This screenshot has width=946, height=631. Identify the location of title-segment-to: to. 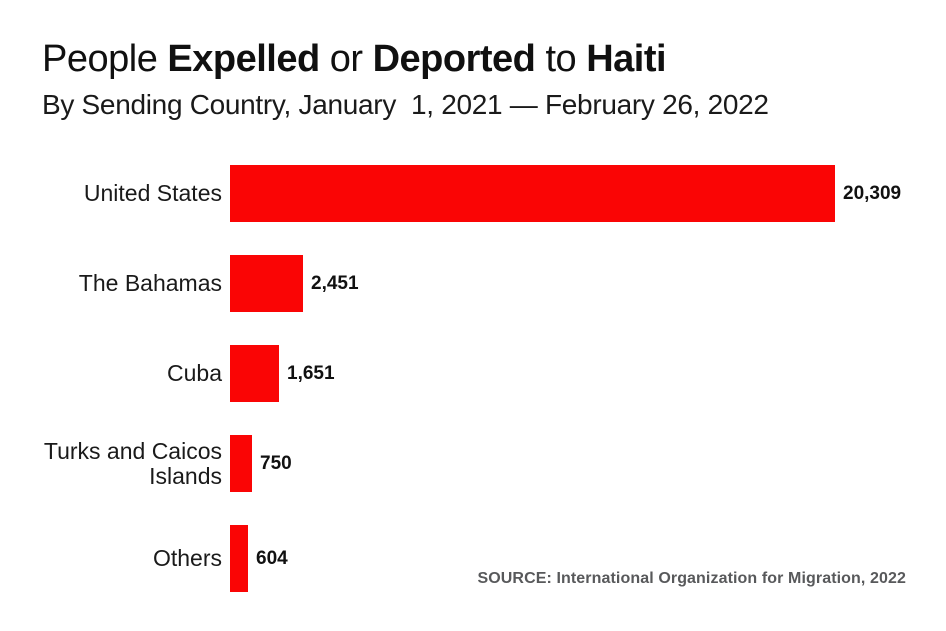
(561, 59).